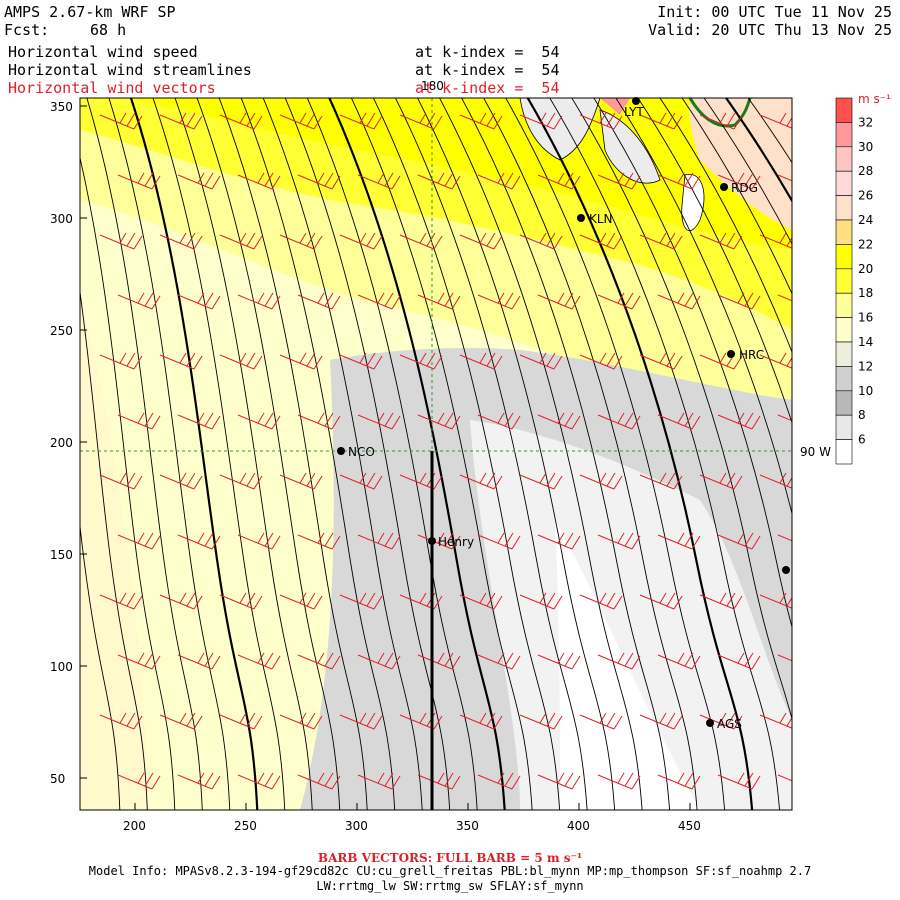  I want to click on colorbar-tick-label: 26, so click(865, 196).